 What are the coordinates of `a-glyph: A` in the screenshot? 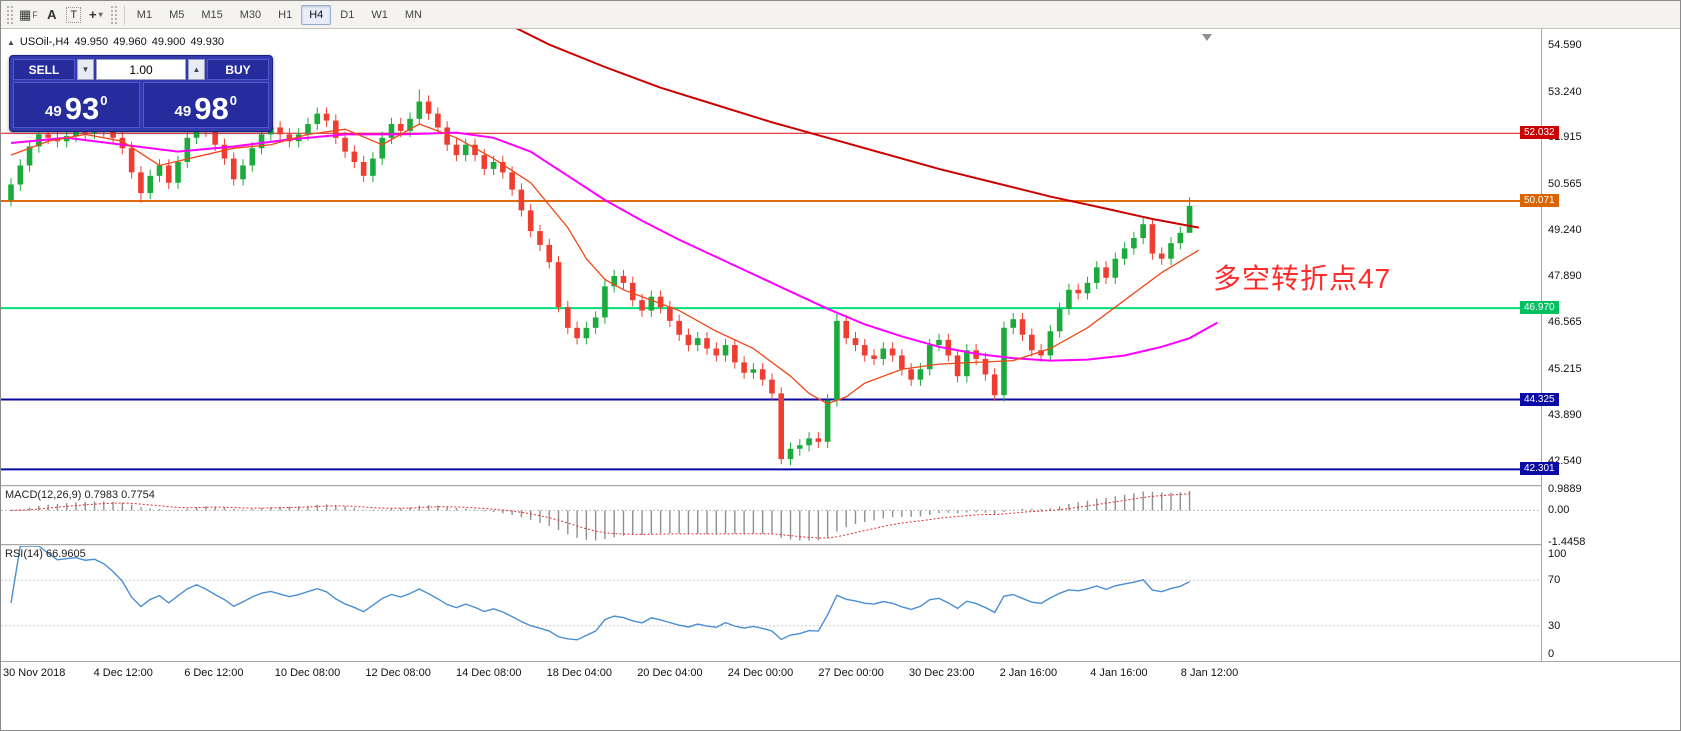 It's located at (52, 14).